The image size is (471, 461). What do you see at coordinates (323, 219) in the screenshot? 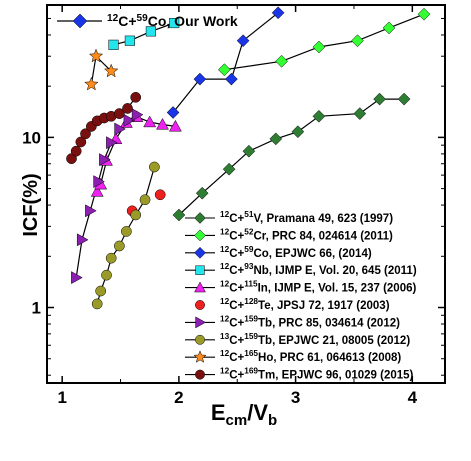
I see `legend-text-part: V, Pramana 49, 623 (1997)` at bounding box center [323, 219].